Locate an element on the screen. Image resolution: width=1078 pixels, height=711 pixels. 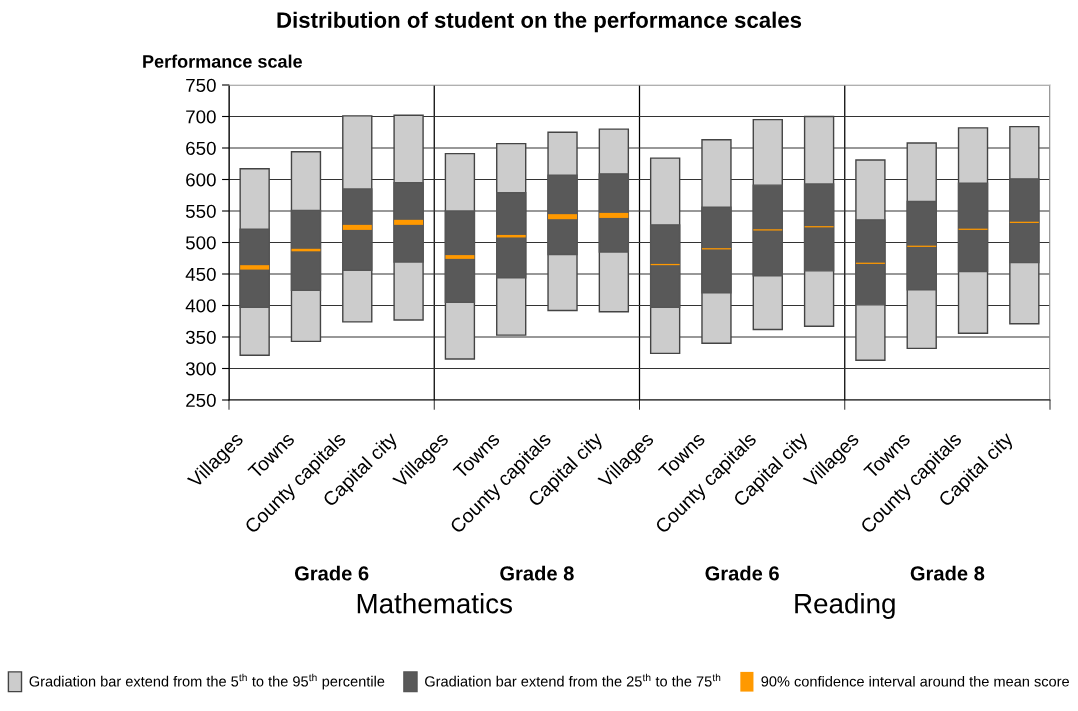
legend-label: Gradiation bar extend from the 25$^{th}$ to the 75$^{th}$ is located at coordinates (573, 680).